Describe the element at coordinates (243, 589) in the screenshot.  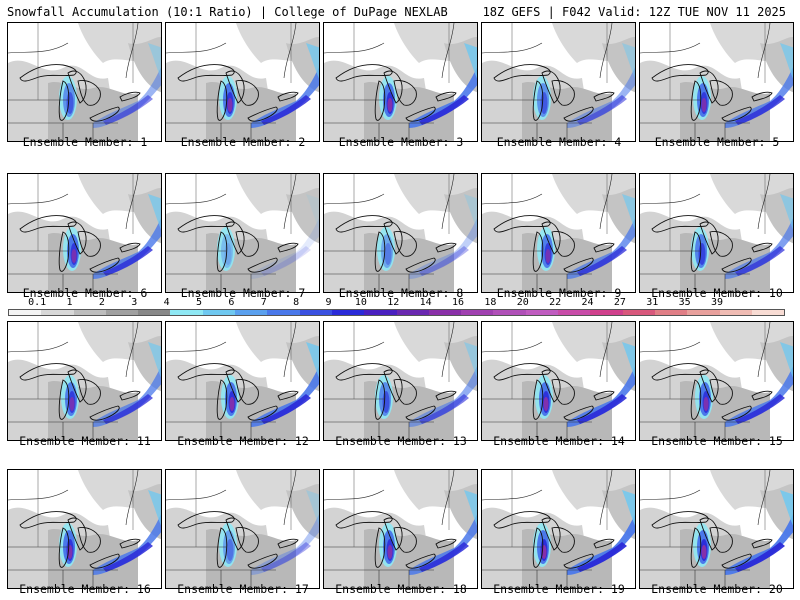
I see `ensemble-member-label: Ensemble Member: 17` at that location.